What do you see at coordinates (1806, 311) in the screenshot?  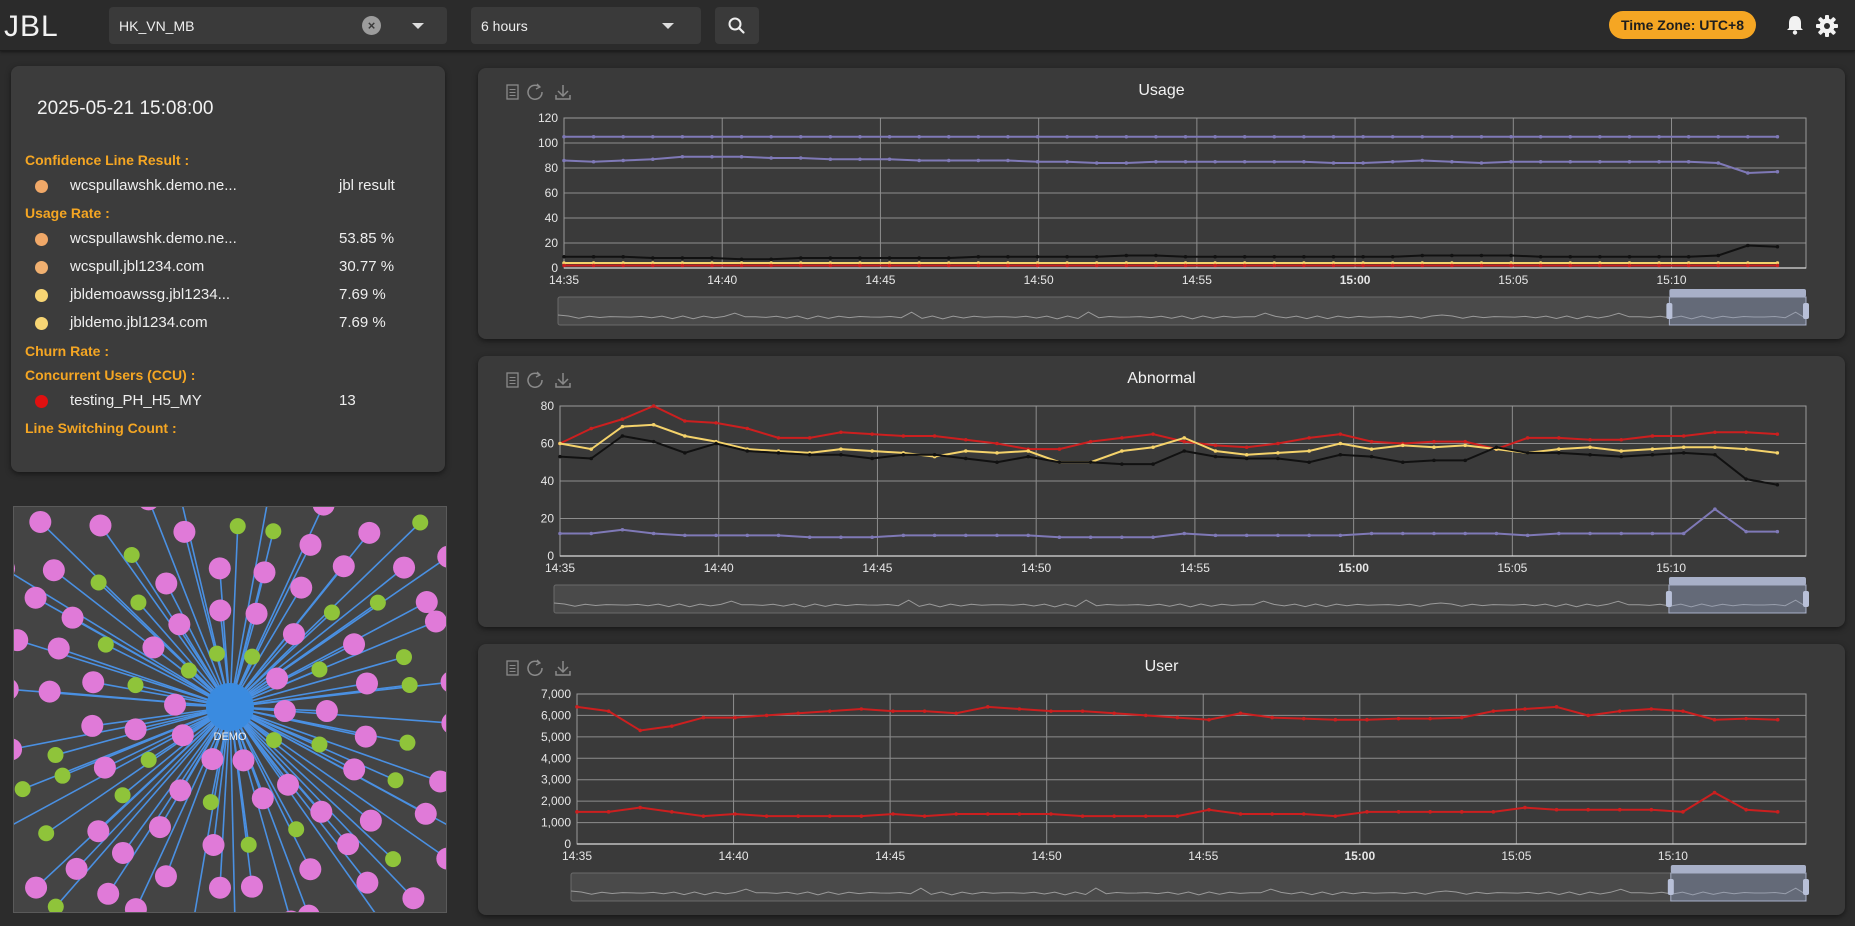 I see `zoom-slider-handle-right` at bounding box center [1806, 311].